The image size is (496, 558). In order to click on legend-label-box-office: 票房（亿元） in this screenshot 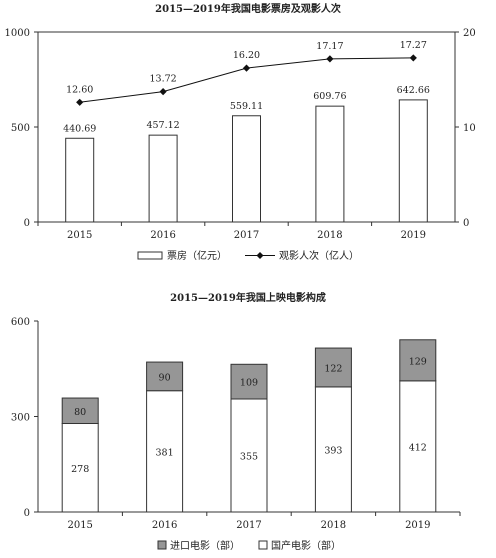, I will do `click(197, 255)`.